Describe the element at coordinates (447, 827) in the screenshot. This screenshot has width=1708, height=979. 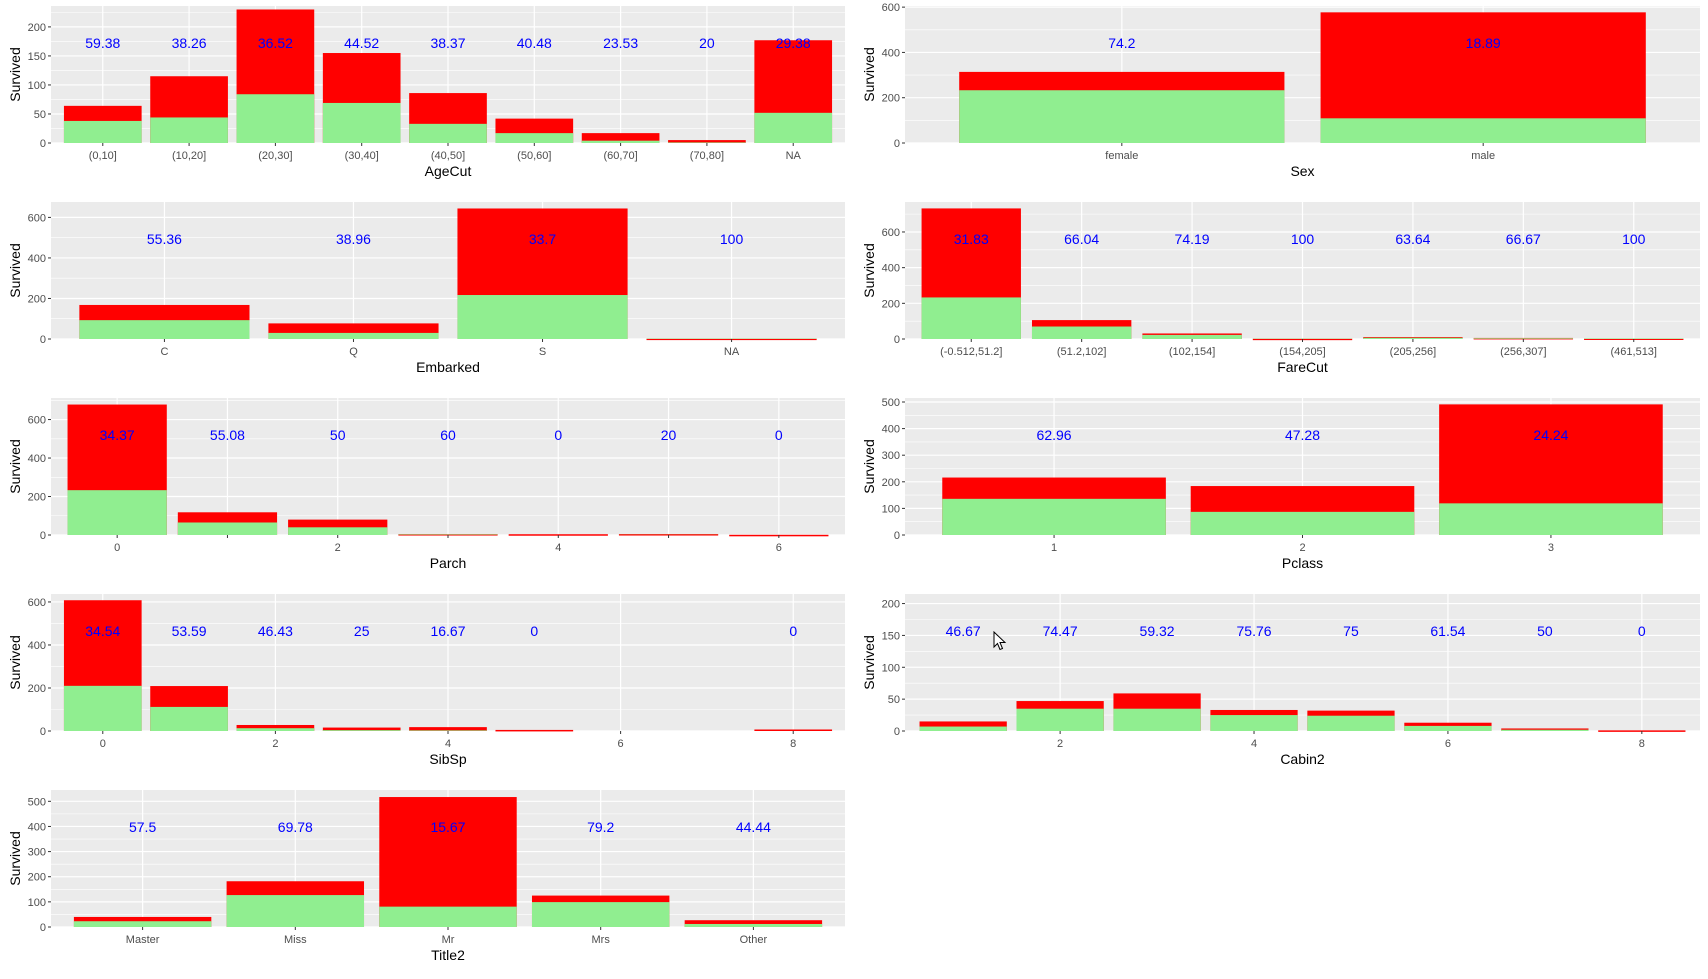
I see `percent-label: 15.67` at that location.